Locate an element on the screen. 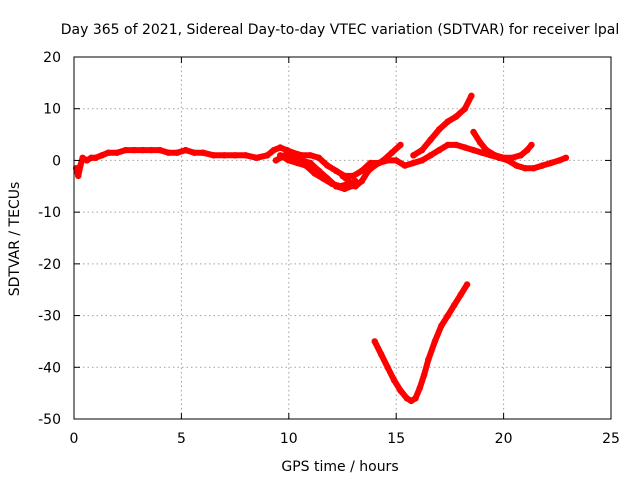  y-tick-label: -50 is located at coordinates (49, 420).